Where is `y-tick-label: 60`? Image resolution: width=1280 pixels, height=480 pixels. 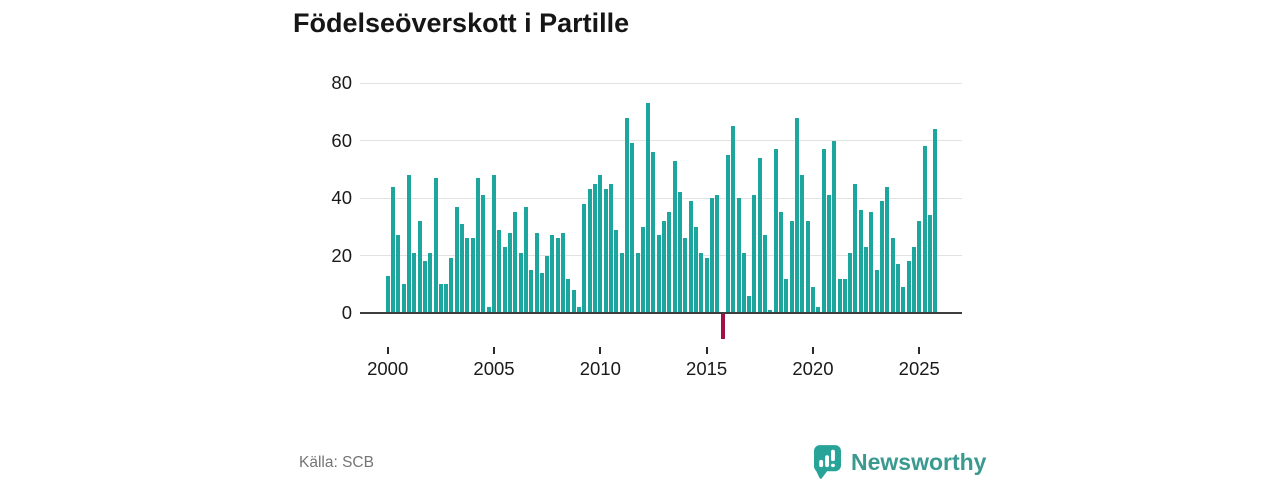
y-tick-label: 60 is located at coordinates (341, 140).